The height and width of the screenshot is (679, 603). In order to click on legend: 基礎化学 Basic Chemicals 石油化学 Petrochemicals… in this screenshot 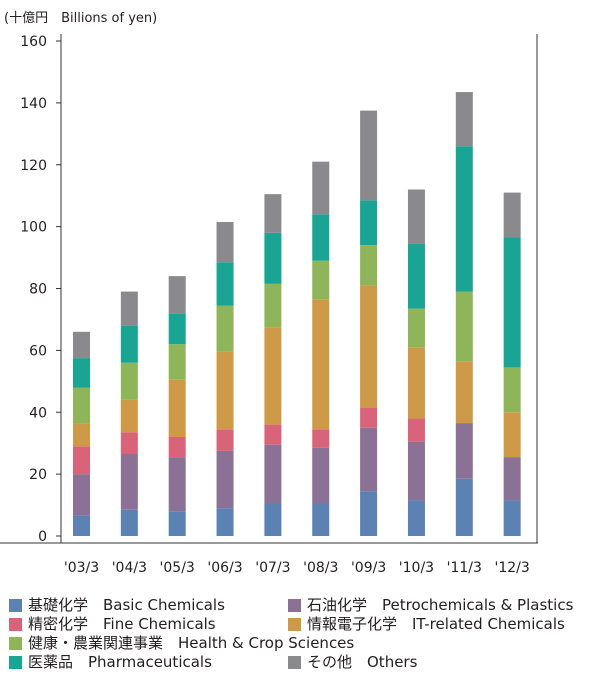, I will do `click(306, 634)`.